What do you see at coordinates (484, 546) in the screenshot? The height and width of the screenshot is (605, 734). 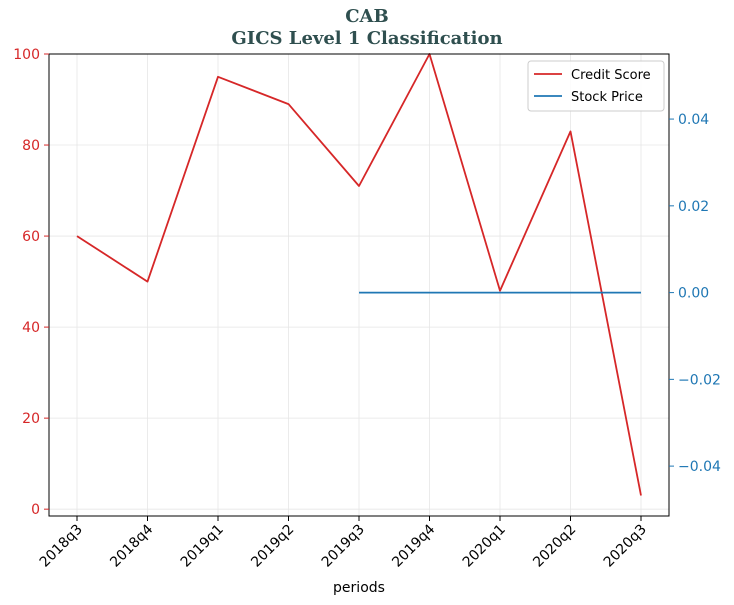 I see `x-tick-label: 2020q1` at bounding box center [484, 546].